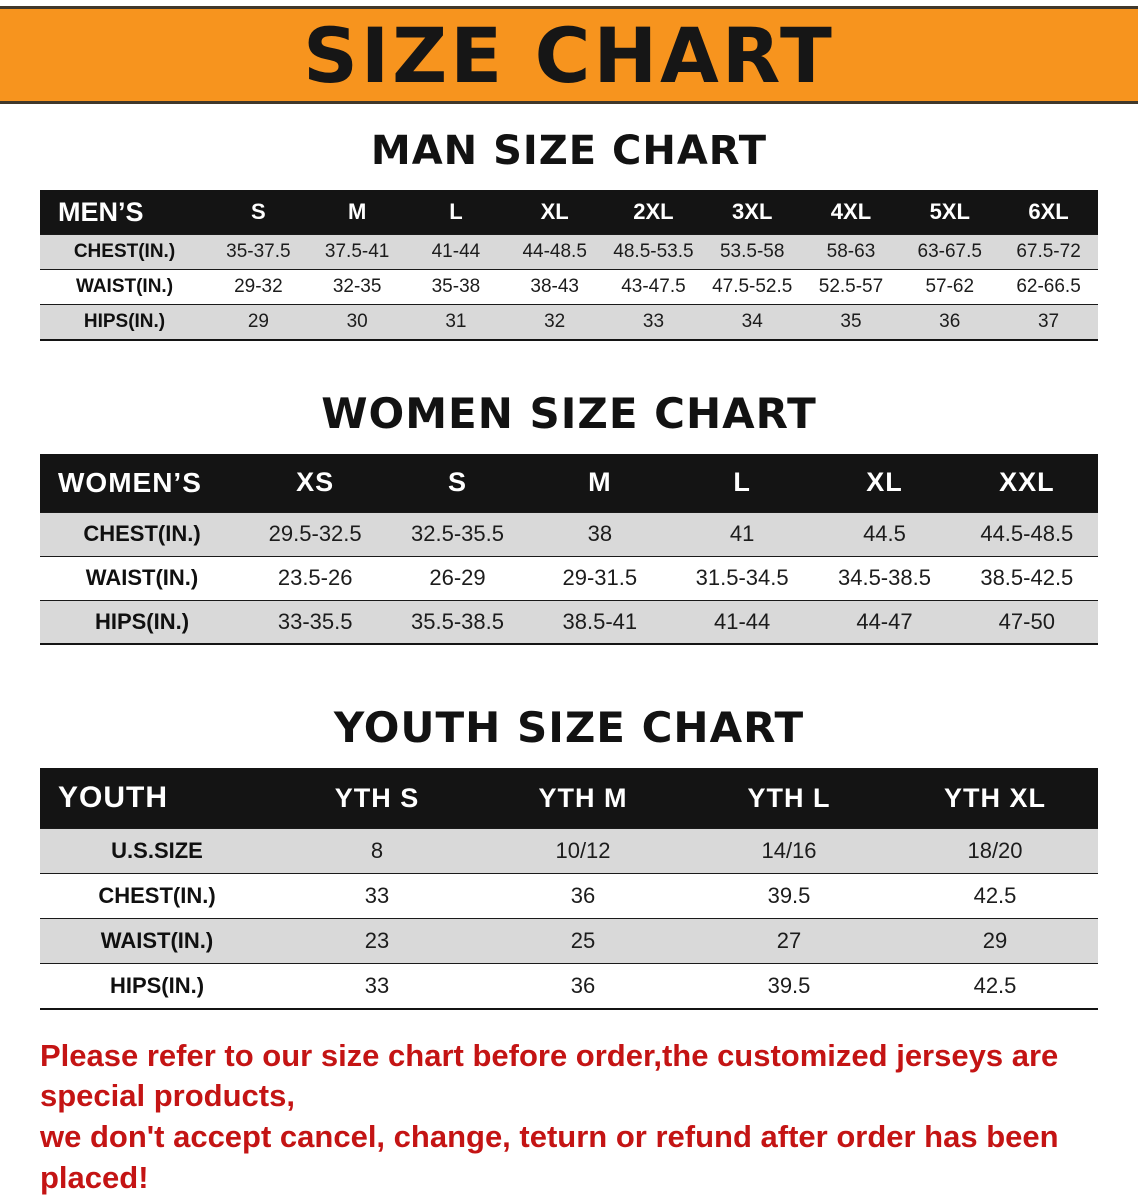 The height and width of the screenshot is (1199, 1138). What do you see at coordinates (554, 322) in the screenshot?
I see `size-value: 32` at bounding box center [554, 322].